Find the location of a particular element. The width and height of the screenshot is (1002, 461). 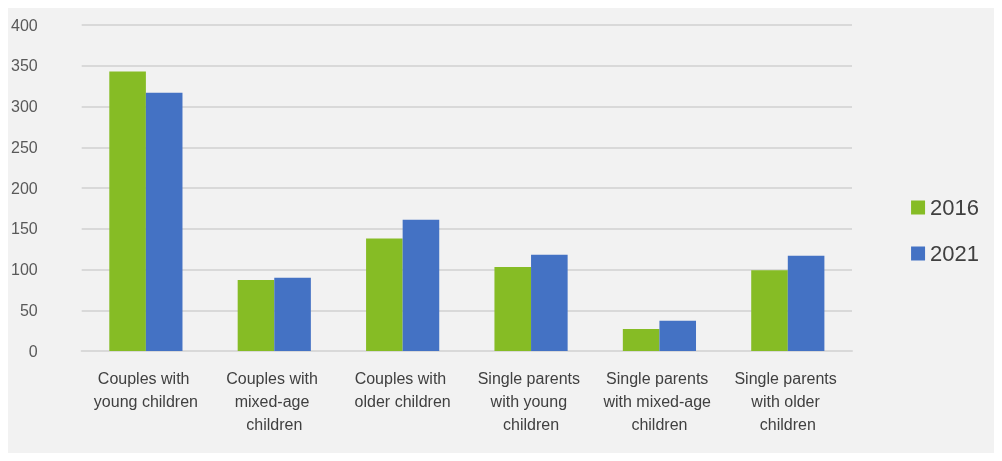

x-tick-label: Single parents with mixed-age children is located at coordinates (659, 401).